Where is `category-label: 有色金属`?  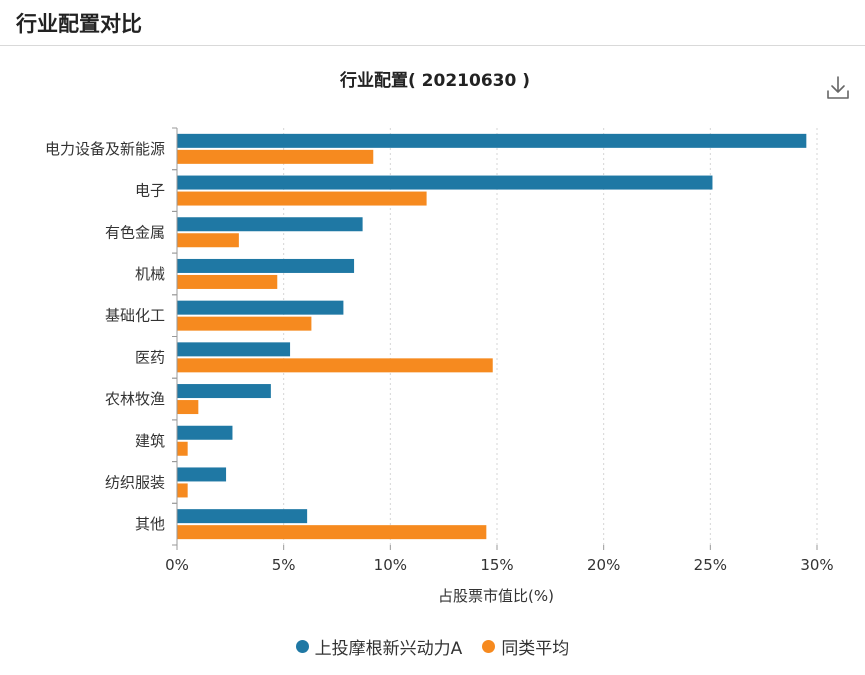 category-label: 有色金属 is located at coordinates (135, 232).